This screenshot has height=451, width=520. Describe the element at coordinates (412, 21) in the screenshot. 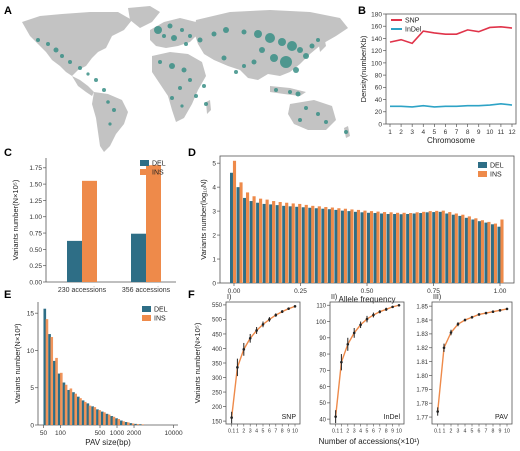

I see `legend-label: SNP` at that location.